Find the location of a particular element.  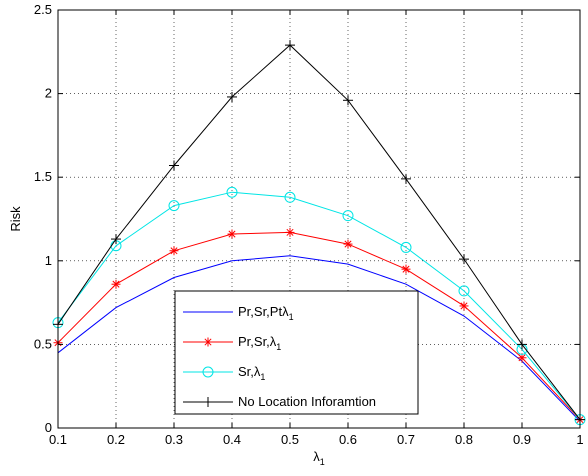

y-tick-label: 0 is located at coordinates (48, 427).